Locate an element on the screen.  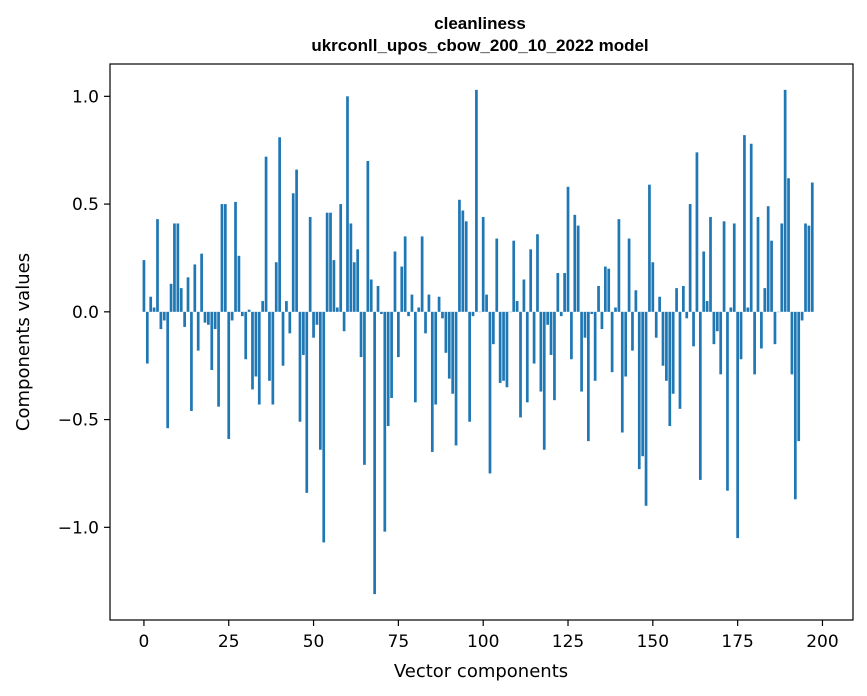
y-tick-label: −1.0 is located at coordinates (78, 528).